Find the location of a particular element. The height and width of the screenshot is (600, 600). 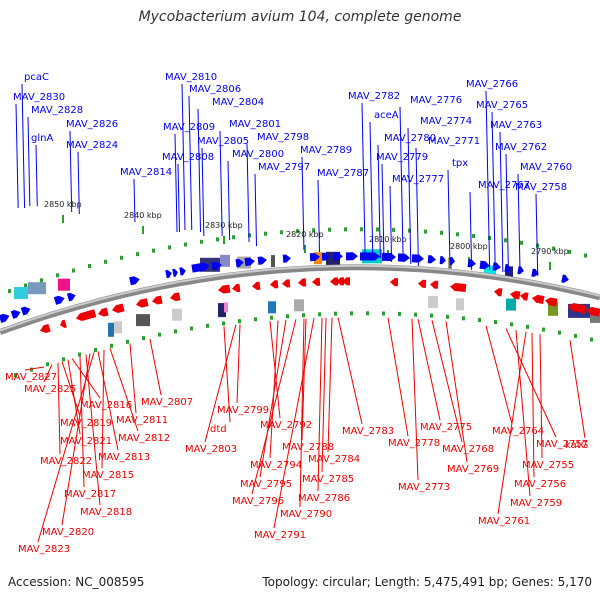

reverse-gene-label: MAV_2796 is located at coordinates (258, 501).